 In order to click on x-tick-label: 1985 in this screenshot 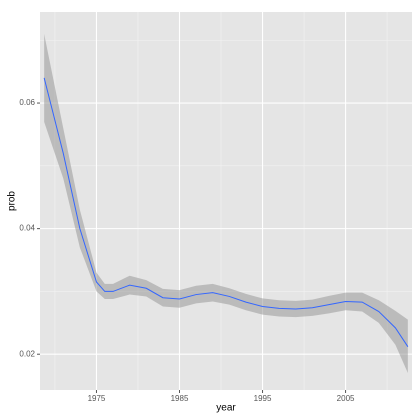, I will do `click(180, 398)`.